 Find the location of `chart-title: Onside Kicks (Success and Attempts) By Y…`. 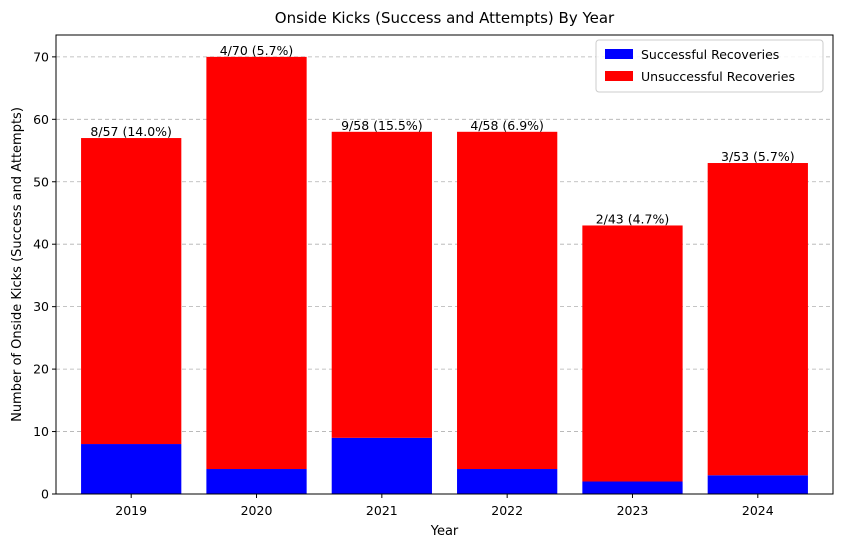

chart-title: Onside Kicks (Success and Attempts) By Y… is located at coordinates (445, 18).